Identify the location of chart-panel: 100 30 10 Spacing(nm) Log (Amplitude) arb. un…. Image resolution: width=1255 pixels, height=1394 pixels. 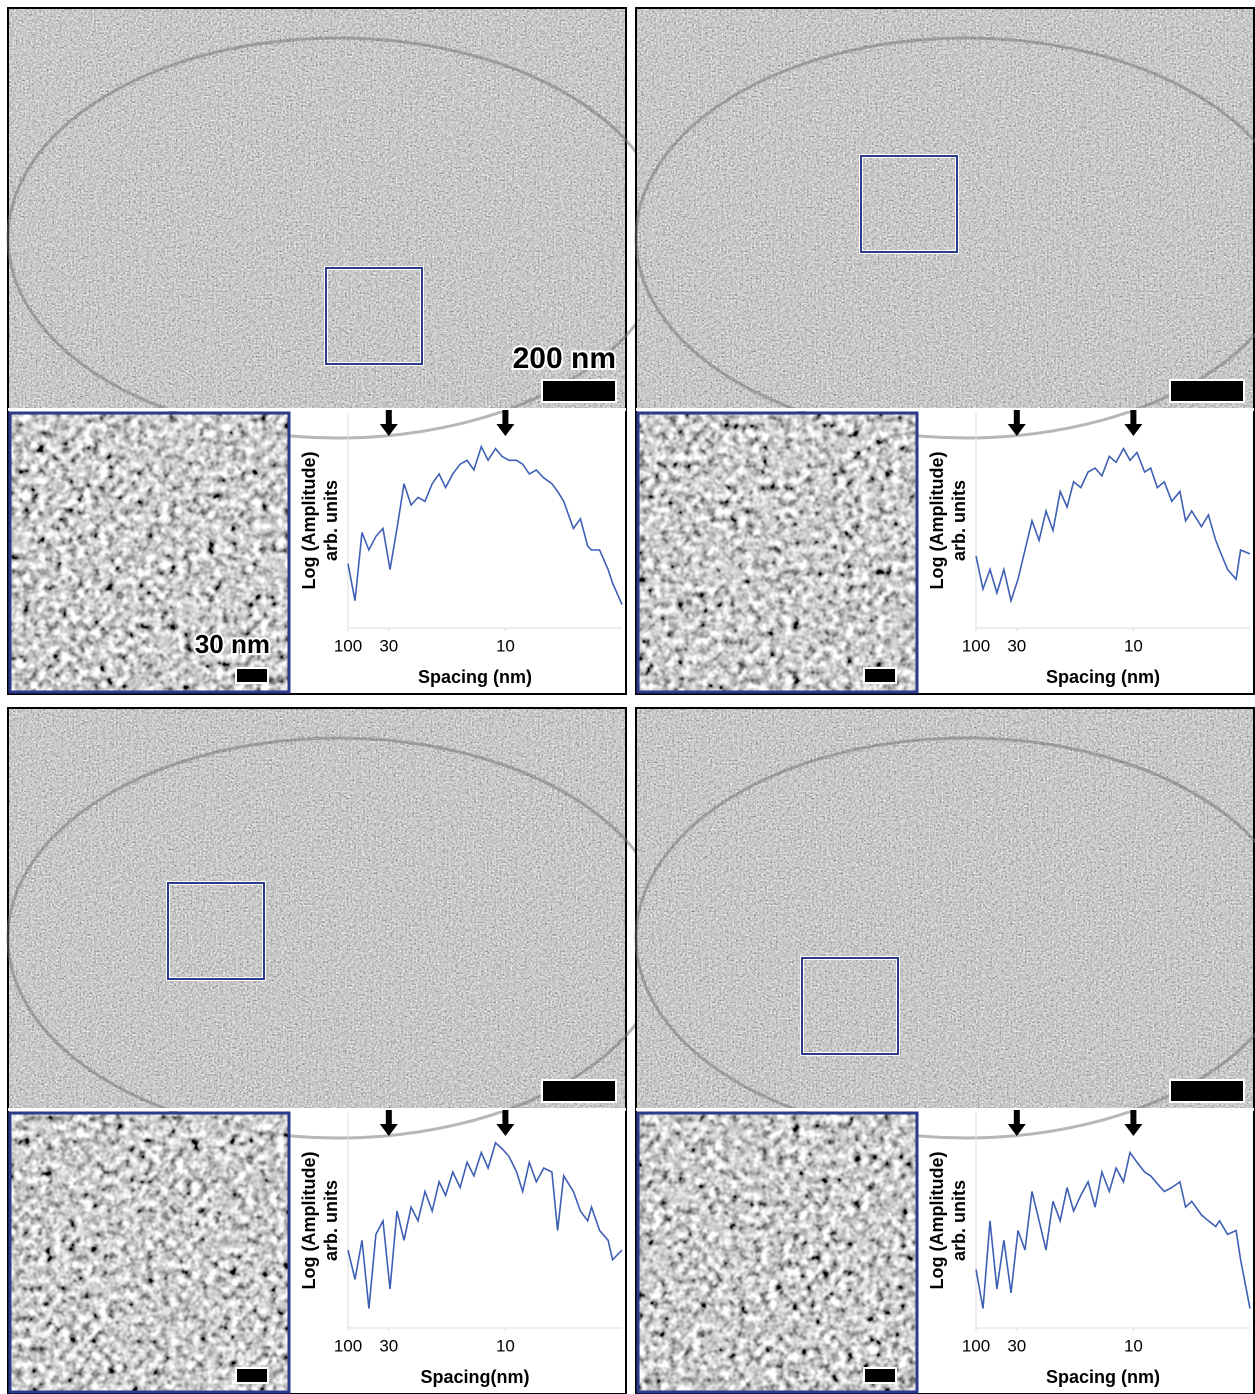
(461, 1248).